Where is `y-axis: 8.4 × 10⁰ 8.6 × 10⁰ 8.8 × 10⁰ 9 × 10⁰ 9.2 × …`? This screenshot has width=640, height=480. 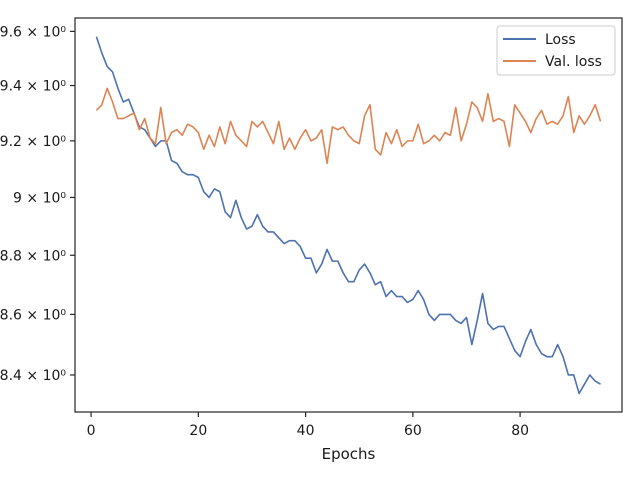 y-axis: 8.4 × 10⁰ 8.6 × 10⁰ 8.8 × 10⁰ 9 × 10⁰ 9.2 × … is located at coordinates (37, 204).